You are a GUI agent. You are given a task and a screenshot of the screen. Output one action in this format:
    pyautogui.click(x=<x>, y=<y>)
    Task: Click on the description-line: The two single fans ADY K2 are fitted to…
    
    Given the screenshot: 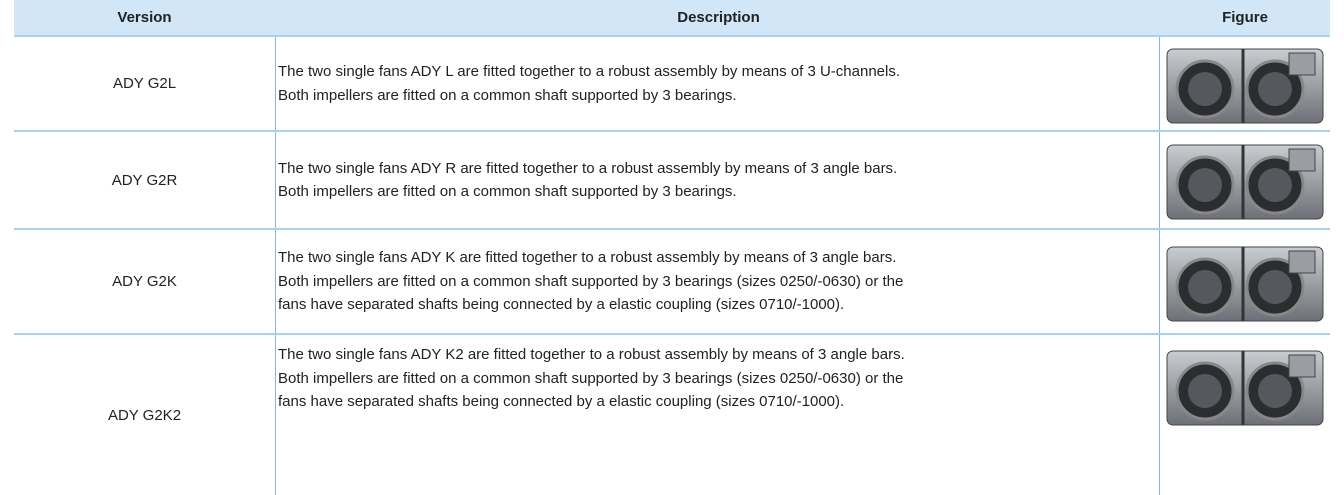 What is the action you would take?
    pyautogui.click(x=591, y=354)
    